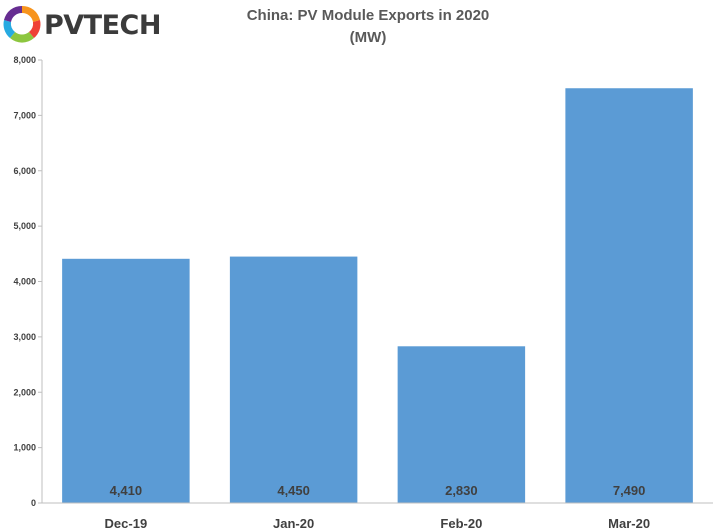 This screenshot has height=531, width=713. What do you see at coordinates (126, 490) in the screenshot?
I see `data-label: 4,410` at bounding box center [126, 490].